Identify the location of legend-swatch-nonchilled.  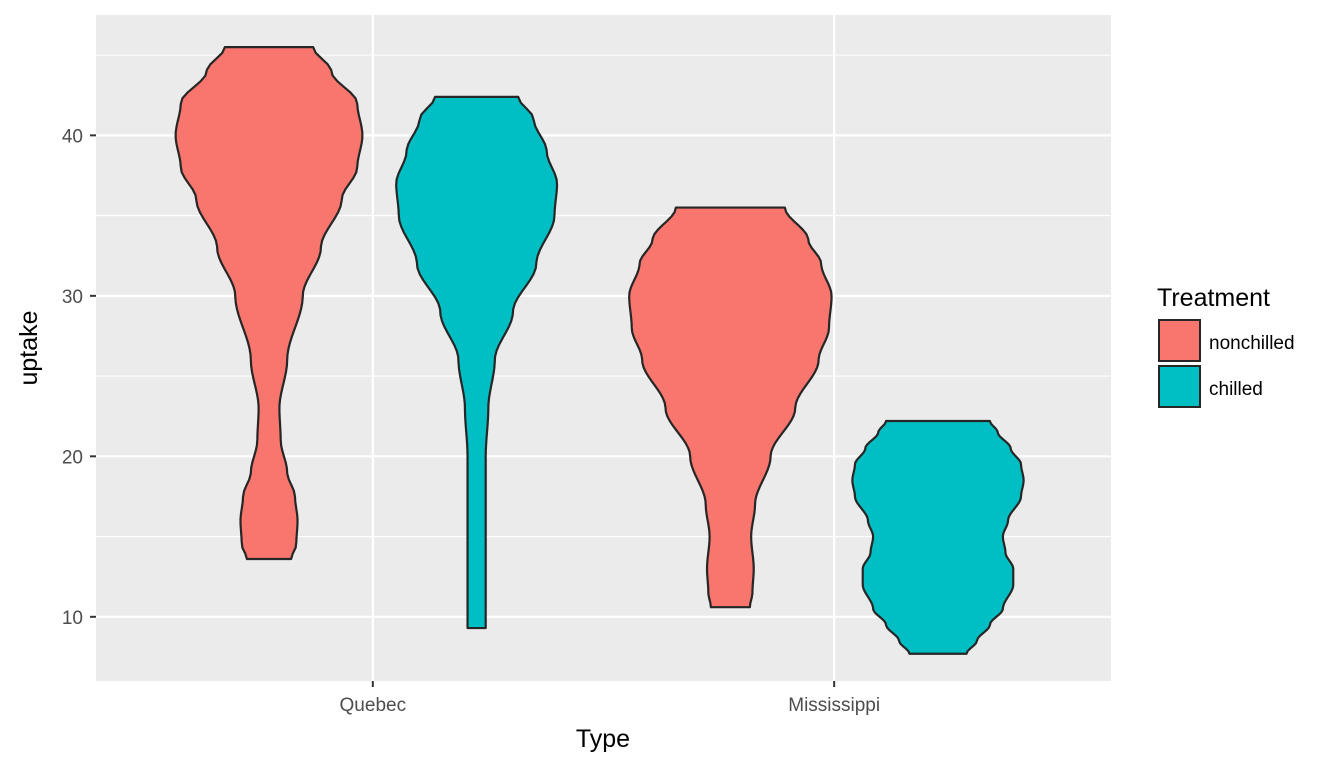
(1179, 340).